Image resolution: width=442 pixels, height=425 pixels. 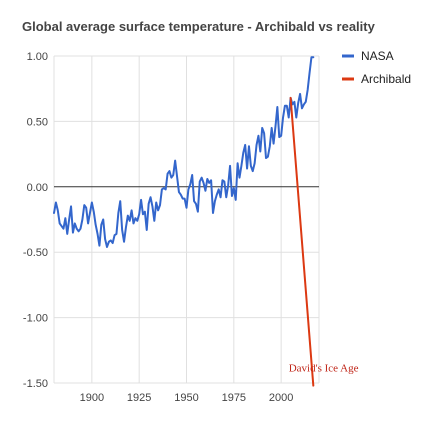 What do you see at coordinates (281, 398) in the screenshot?
I see `x-tick-label: 2000` at bounding box center [281, 398].